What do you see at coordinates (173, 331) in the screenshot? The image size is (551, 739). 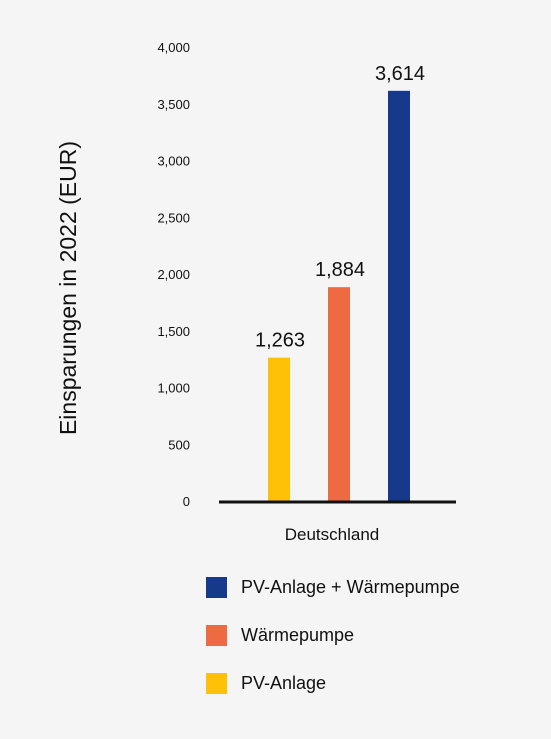 I see `y-tick-label: 1,500` at bounding box center [173, 331].